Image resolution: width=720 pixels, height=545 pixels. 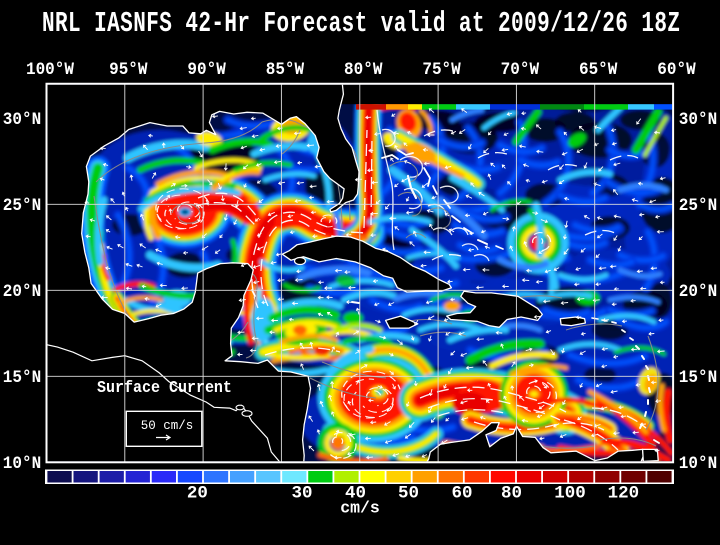 I want to click on svg-text: 75°W, so click(x=441, y=70).